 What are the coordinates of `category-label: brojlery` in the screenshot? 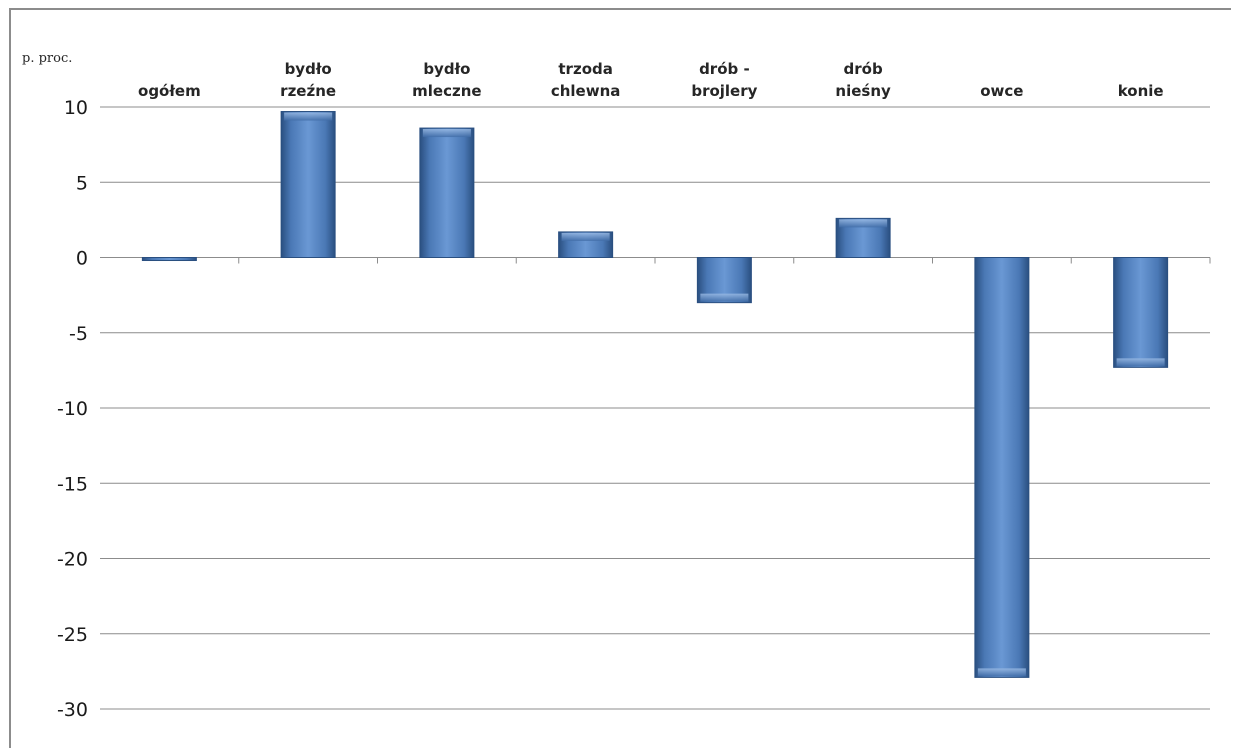 It's located at (724, 91).